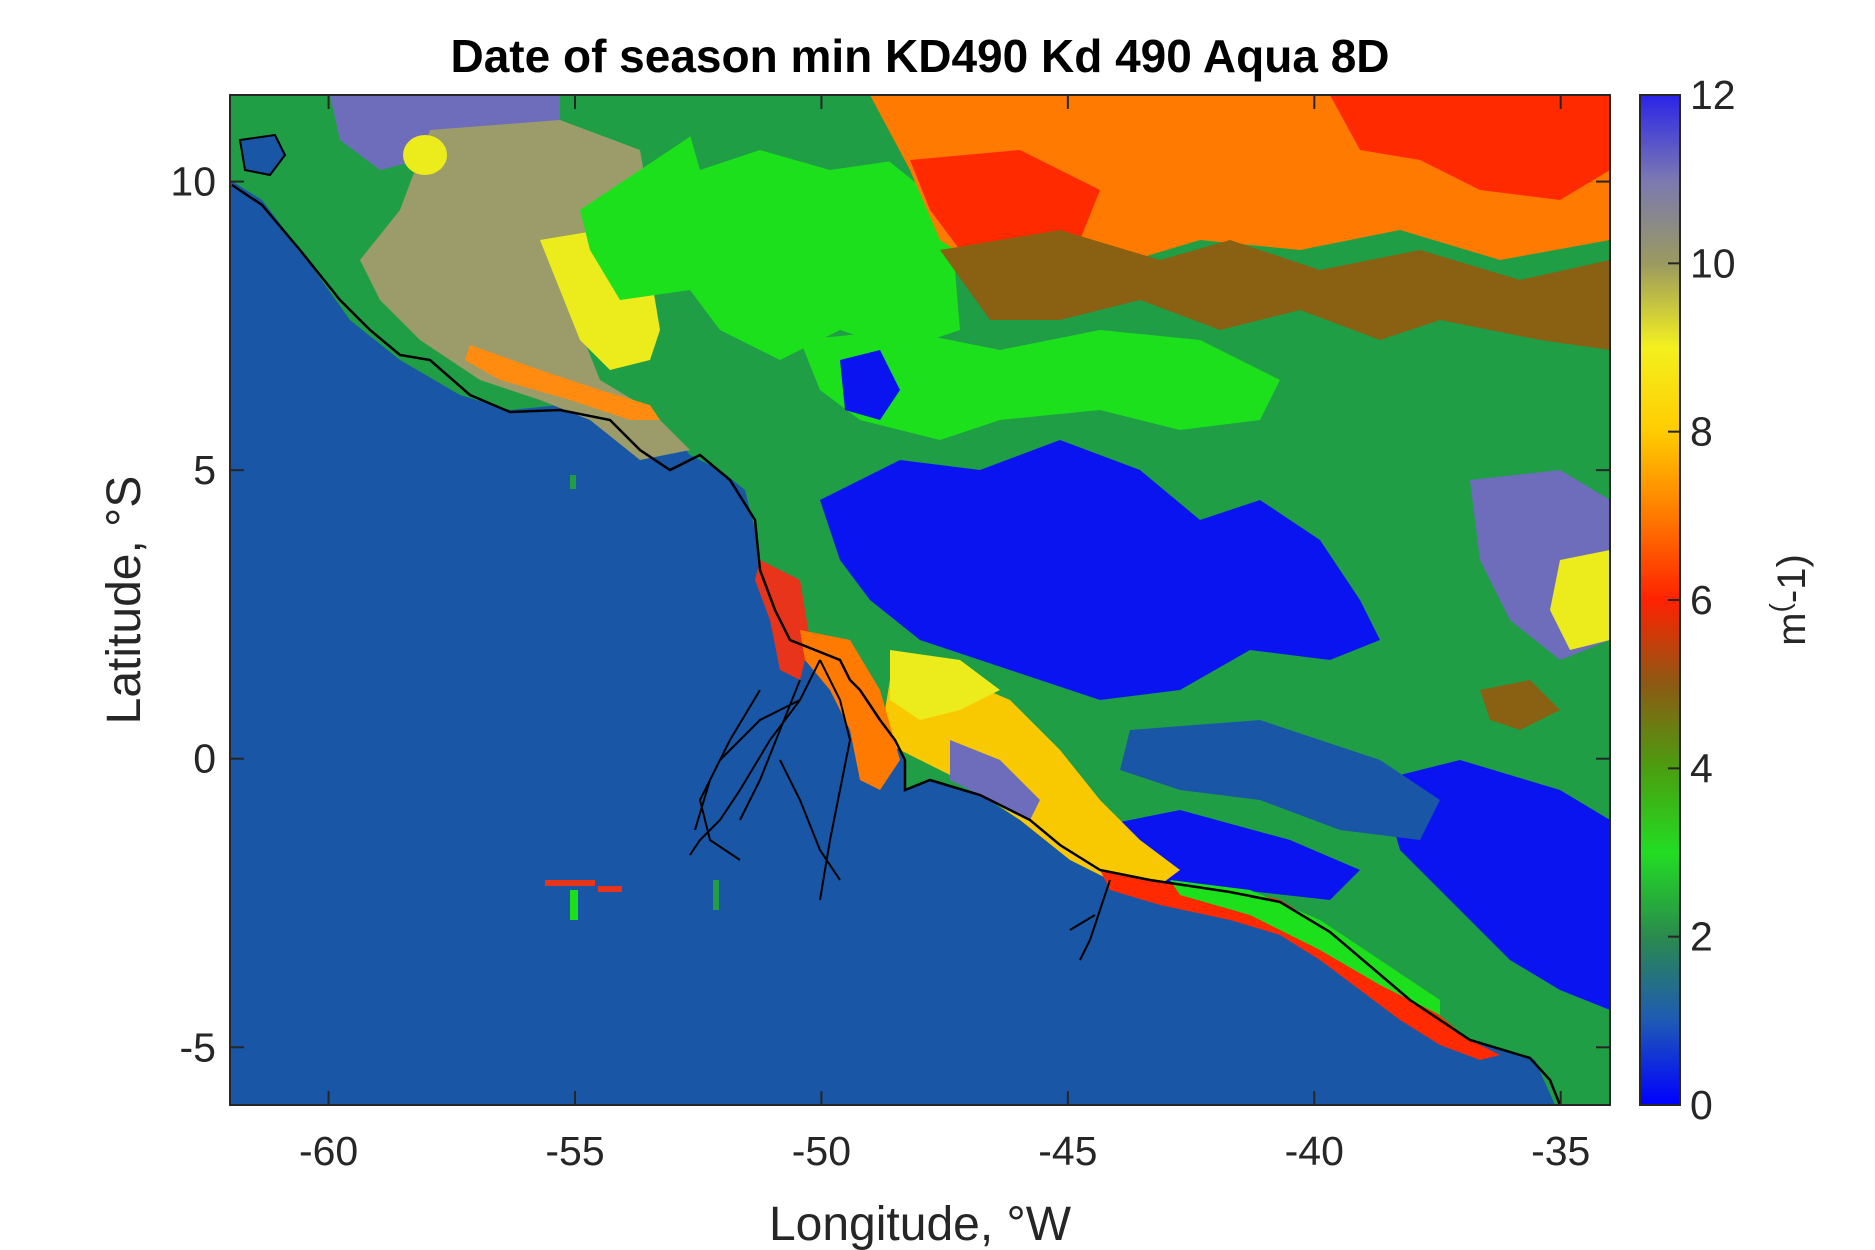  Describe the element at coordinates (1792, 628) in the screenshot. I see `colorbar-label-main: m` at that location.